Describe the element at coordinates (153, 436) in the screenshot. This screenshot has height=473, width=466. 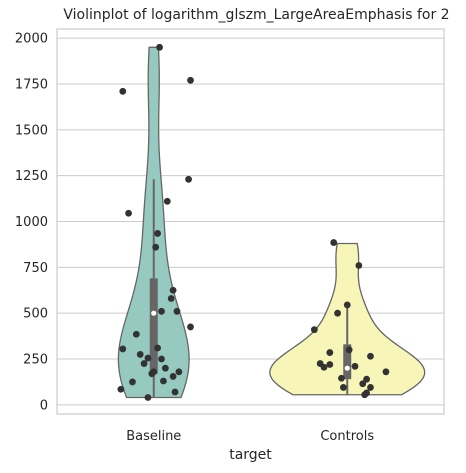
I see `x-tick-label: Baseline` at that location.